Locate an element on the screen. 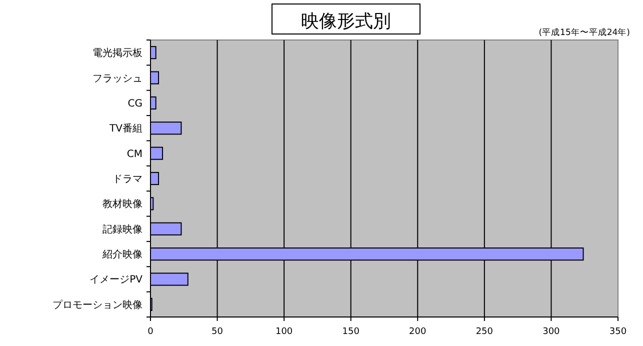  x-tick-label: 50 is located at coordinates (218, 332).